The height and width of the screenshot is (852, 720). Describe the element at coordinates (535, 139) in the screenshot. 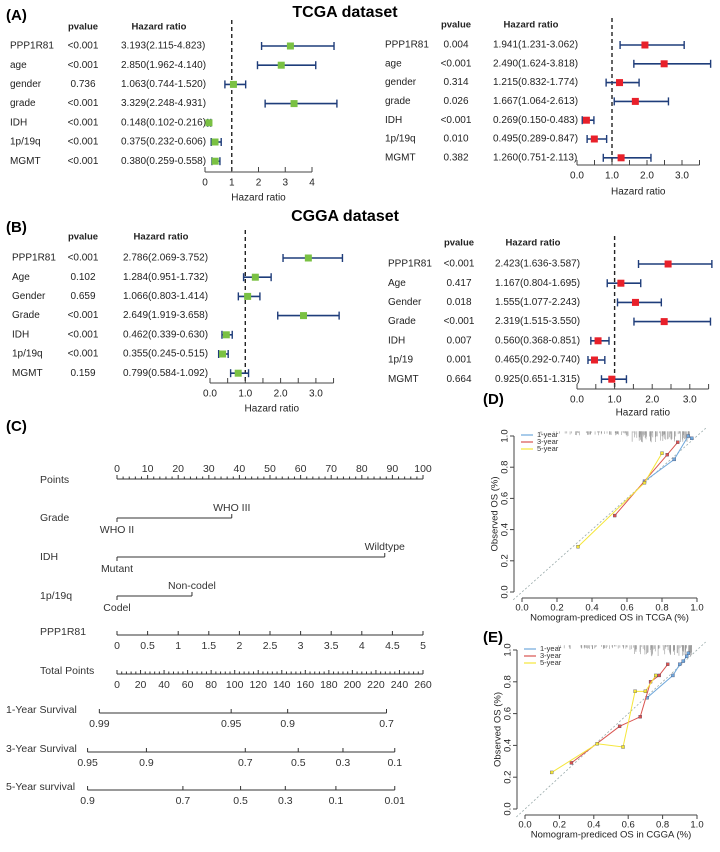

I see `hazard-ratio-text: 0.495(0.289-0.847)` at that location.